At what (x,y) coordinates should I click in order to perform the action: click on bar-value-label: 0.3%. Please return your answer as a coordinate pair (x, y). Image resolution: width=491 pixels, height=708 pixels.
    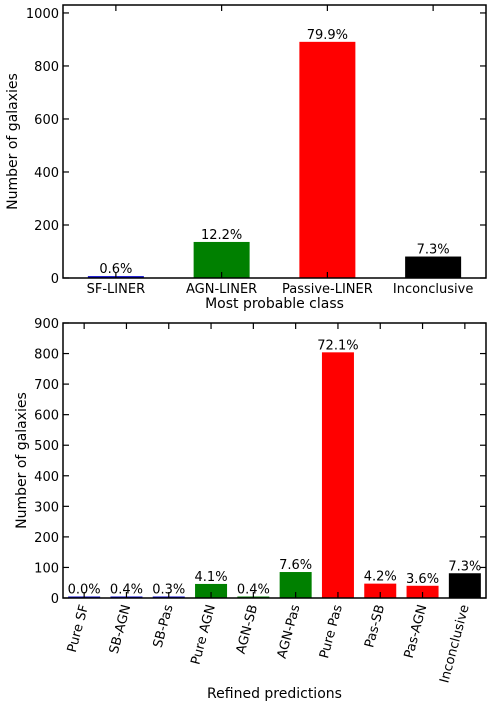
    Looking at the image, I should click on (168, 590).